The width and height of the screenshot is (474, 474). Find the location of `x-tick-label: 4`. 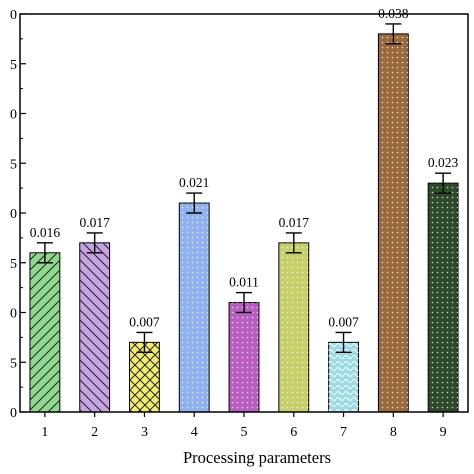

x-tick-label: 4 is located at coordinates (194, 432).